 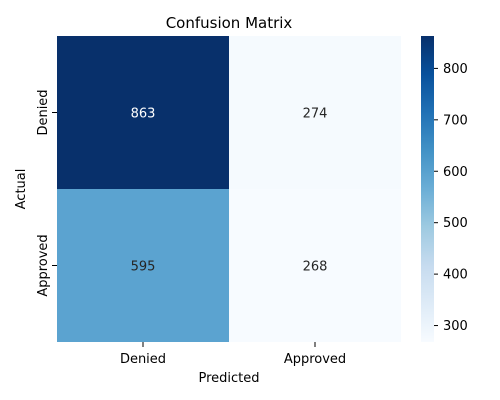 I want to click on cell-value-label: 863, so click(x=143, y=114).